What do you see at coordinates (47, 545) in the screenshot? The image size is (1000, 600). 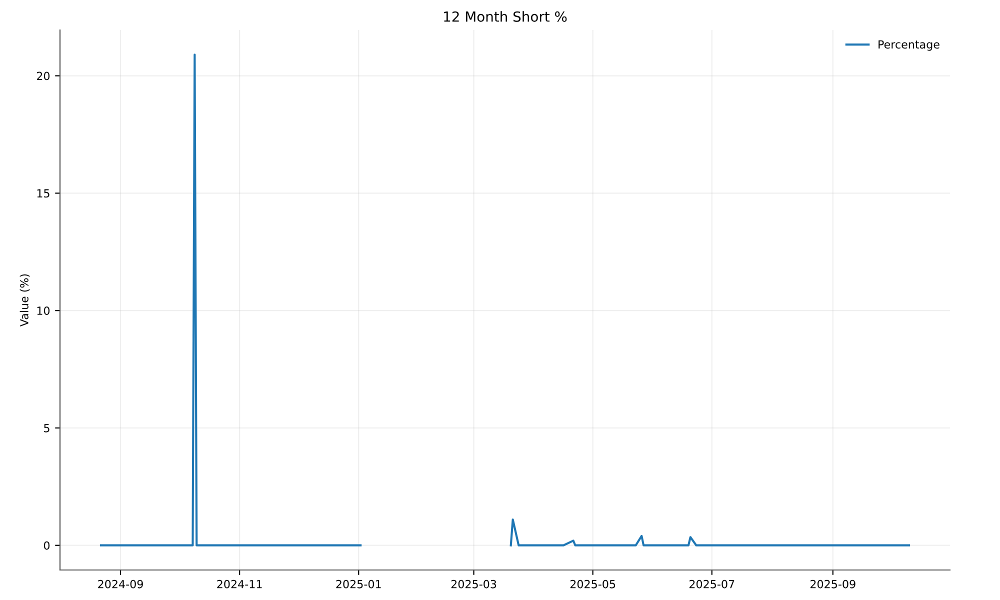 I see `y-tick-label: 0` at bounding box center [47, 545].